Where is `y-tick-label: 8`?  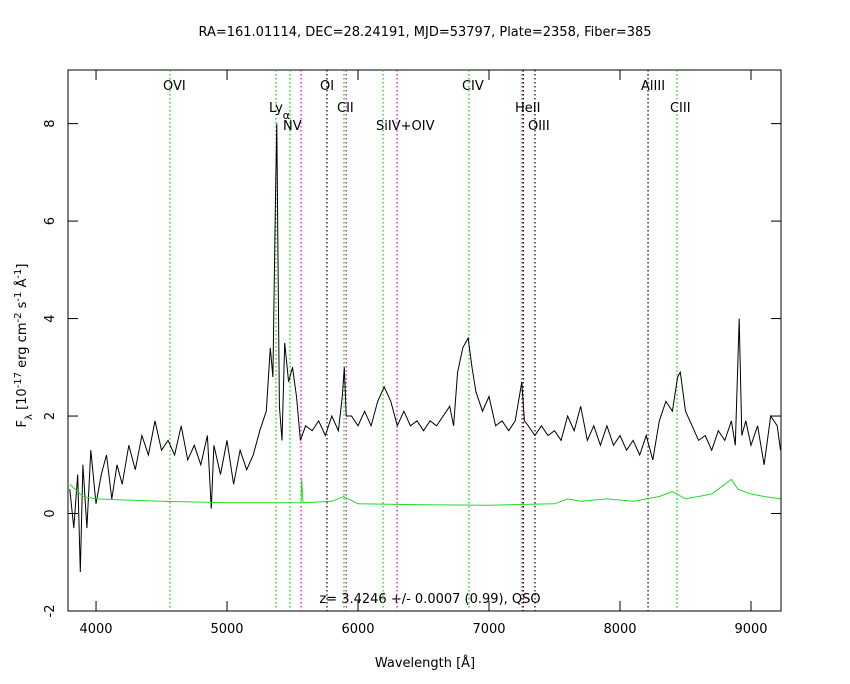 y-tick-label: 8 is located at coordinates (50, 123).